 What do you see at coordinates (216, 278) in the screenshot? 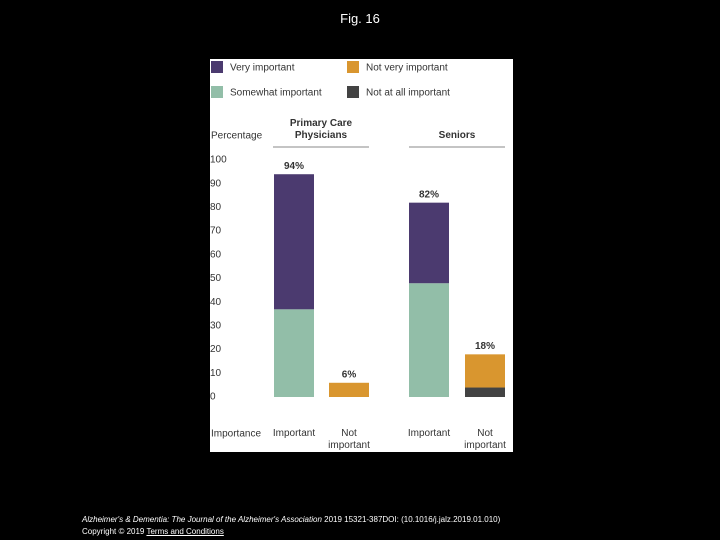
I see `y-tick-label: 50` at bounding box center [216, 278].